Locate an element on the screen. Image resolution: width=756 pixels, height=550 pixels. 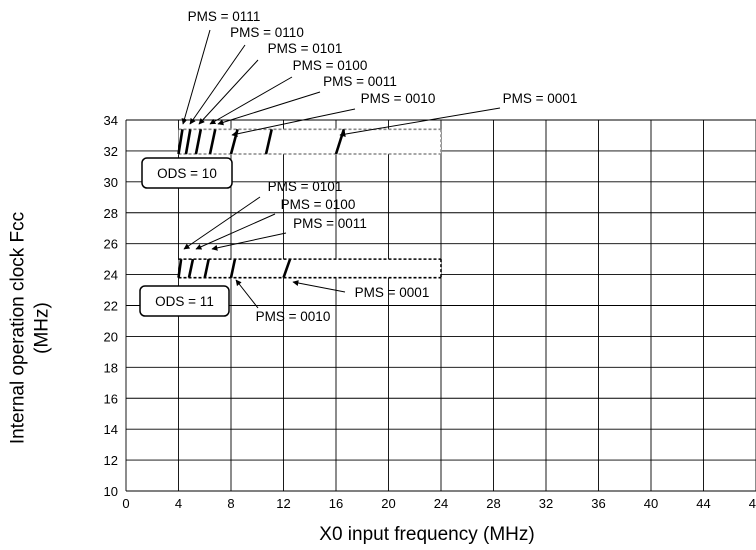
x-tick-label: 28 is located at coordinates (493, 503).